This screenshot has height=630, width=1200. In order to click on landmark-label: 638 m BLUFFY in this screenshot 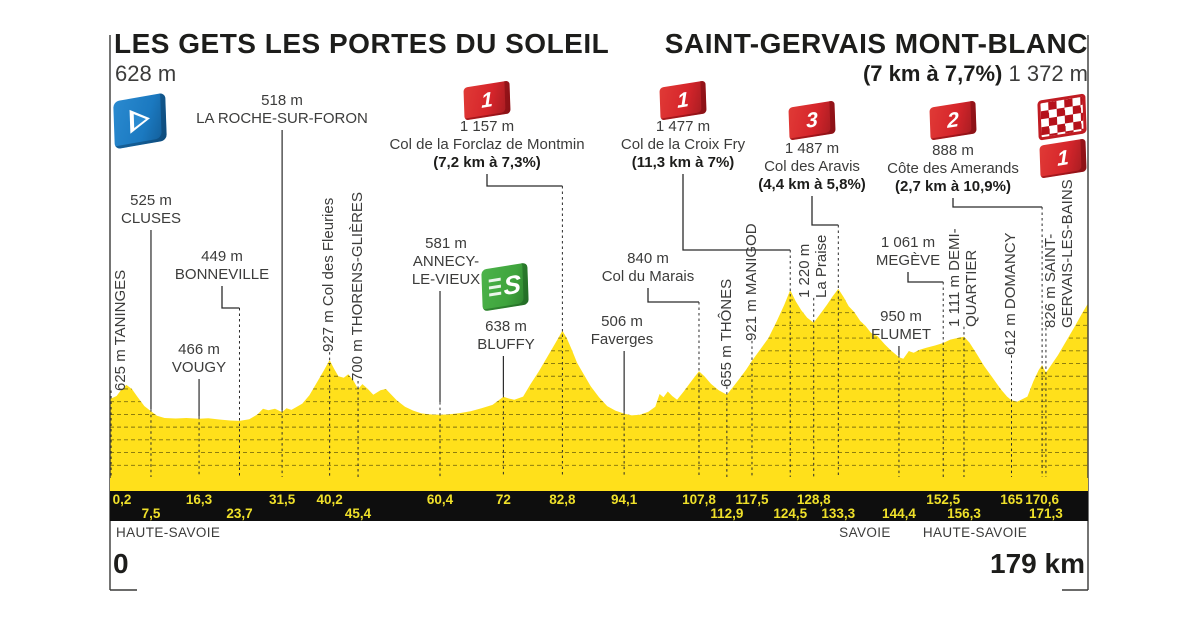, I will do `click(506, 336)`.